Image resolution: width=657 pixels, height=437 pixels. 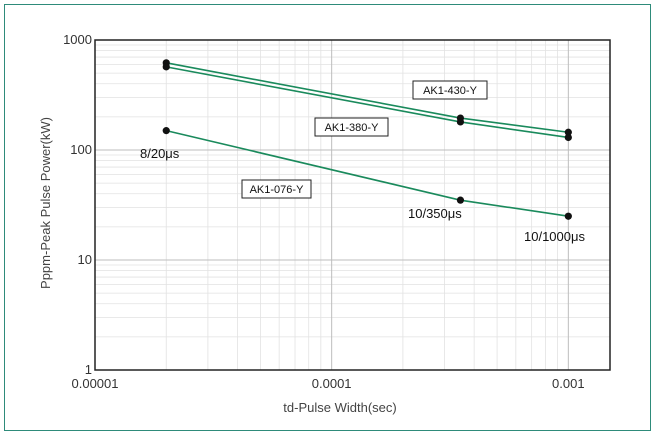 What do you see at coordinates (332, 383) in the screenshot?
I see `x-tick-label: 0.0001` at bounding box center [332, 383].